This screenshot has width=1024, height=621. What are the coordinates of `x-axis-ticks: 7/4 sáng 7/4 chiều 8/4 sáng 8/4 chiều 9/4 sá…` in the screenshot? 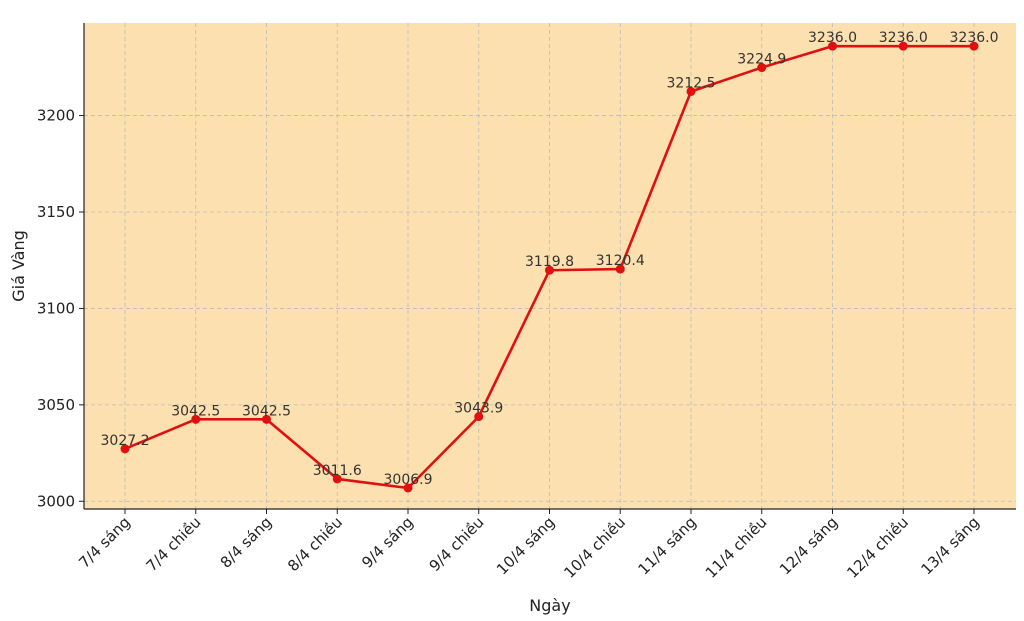 It's located at (529, 545).